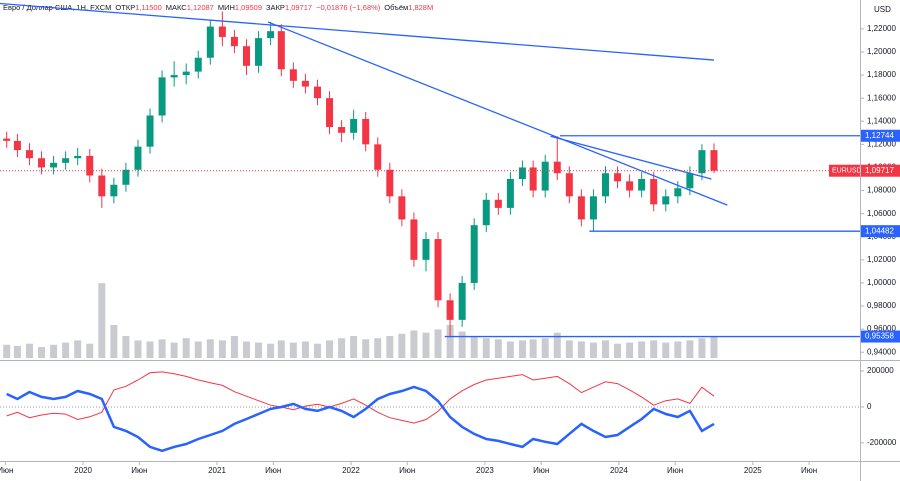 The width and height of the screenshot is (900, 481). Describe the element at coordinates (396, 7) in the screenshot. I see `header-volume-label: Объём` at that location.